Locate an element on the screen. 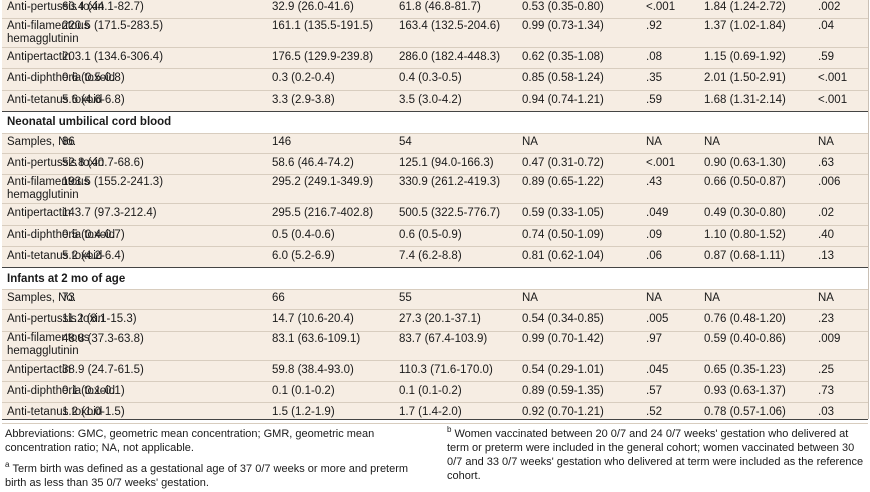  cell-term-gmc: 193.5 (155.2-241.3) is located at coordinates (113, 182).